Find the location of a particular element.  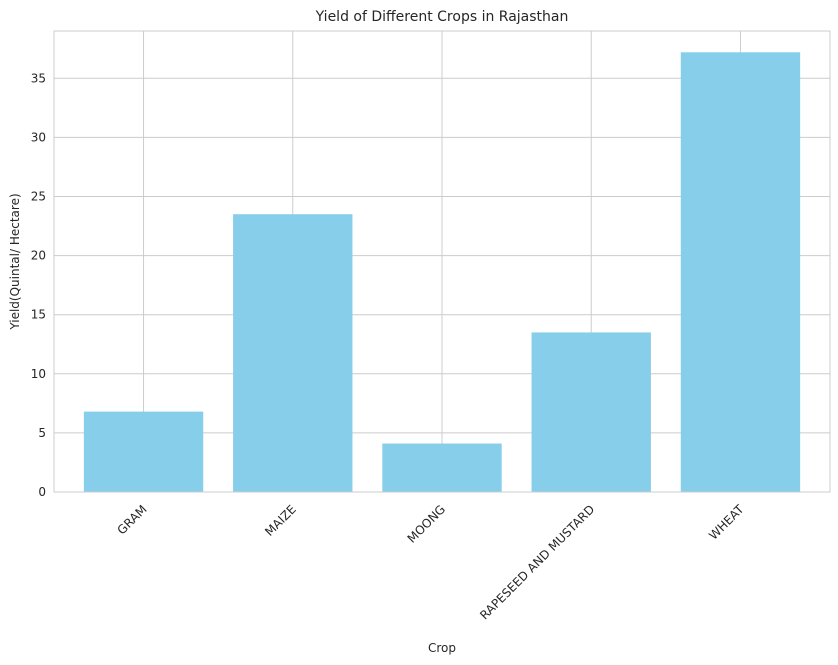

bar-rapeseed-and-mustard is located at coordinates (591, 412).